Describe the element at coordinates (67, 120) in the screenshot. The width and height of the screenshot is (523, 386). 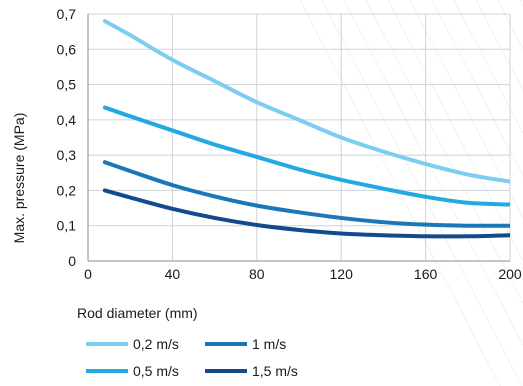
I see `y-tick-label: 0,4` at that location.